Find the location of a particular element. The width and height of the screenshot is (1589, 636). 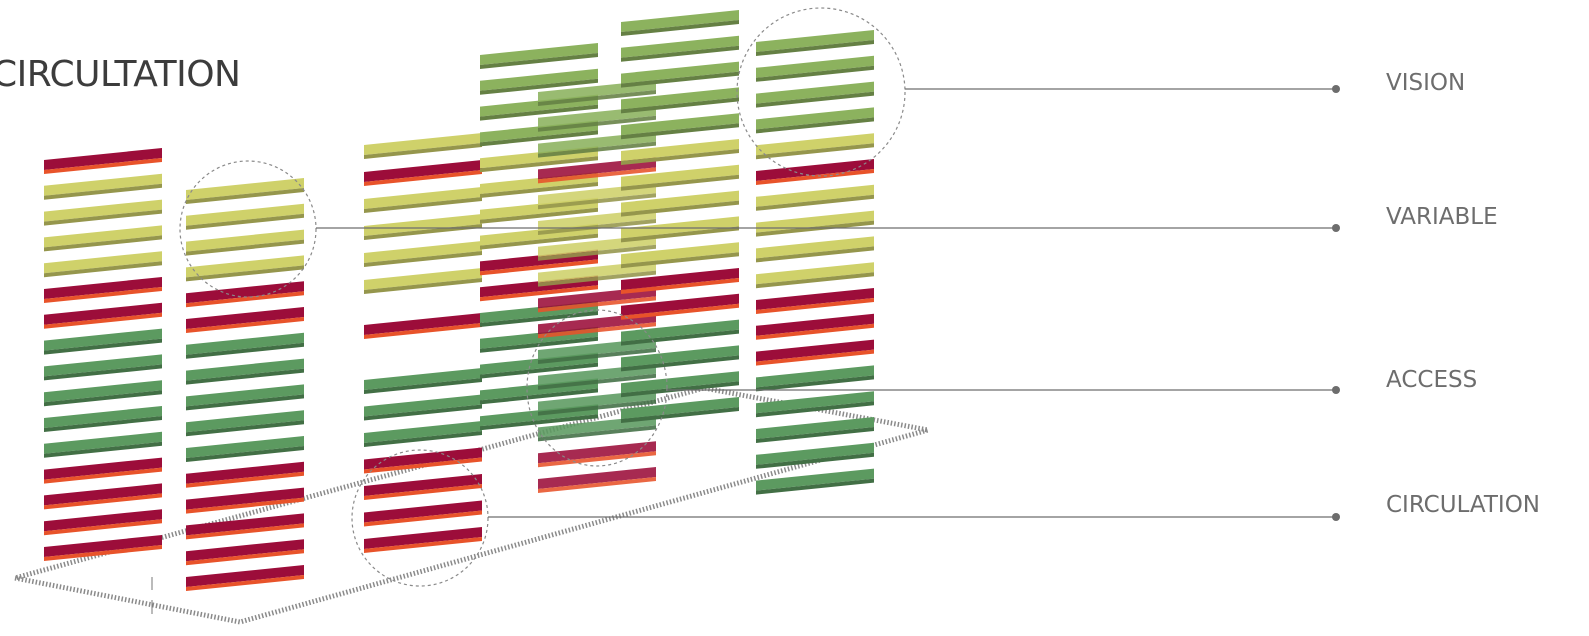

highlight-circle-circulation is located at coordinates (420, 518).